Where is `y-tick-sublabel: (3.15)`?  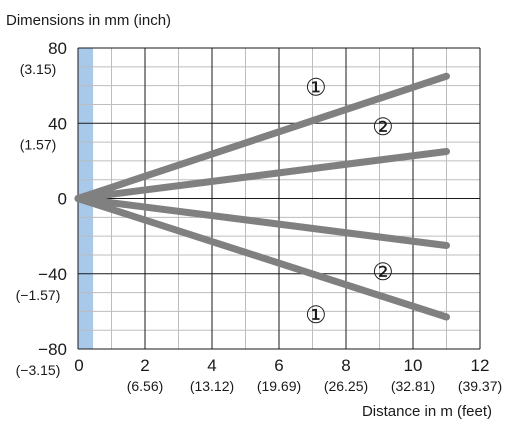 y-tick-sublabel: (3.15) is located at coordinates (38, 69).